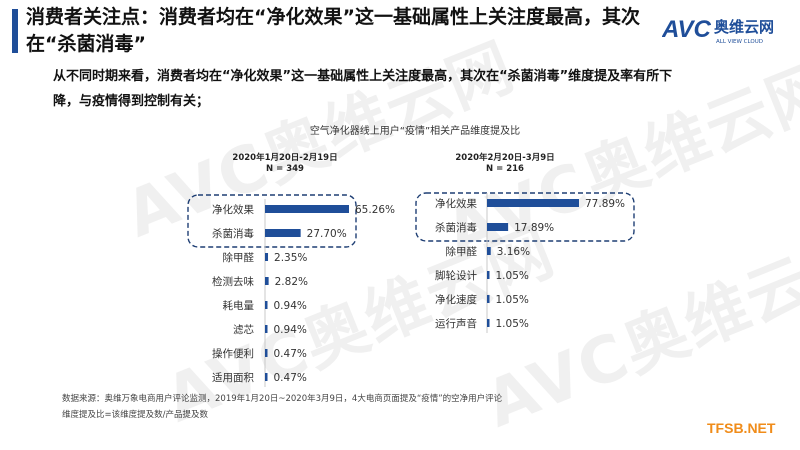  What do you see at coordinates (290, 258) in the screenshot?
I see `value-label-left: 2.35%` at bounding box center [290, 258].